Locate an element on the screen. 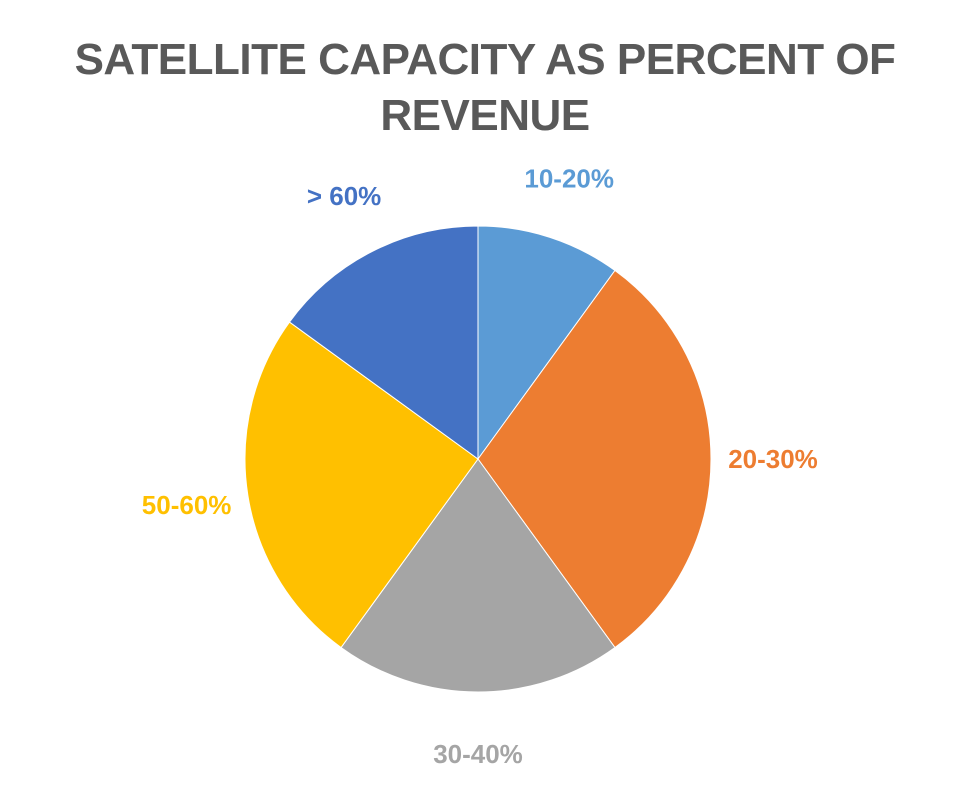  slice-label-20-30: 20-30% is located at coordinates (773, 459).